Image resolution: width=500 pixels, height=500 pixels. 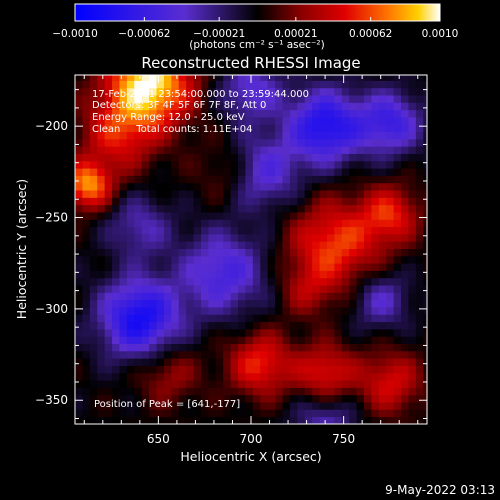 What do you see at coordinates (250, 456) in the screenshot?
I see `x-axis-label: Heliocentric X (arcsec)` at bounding box center [250, 456].